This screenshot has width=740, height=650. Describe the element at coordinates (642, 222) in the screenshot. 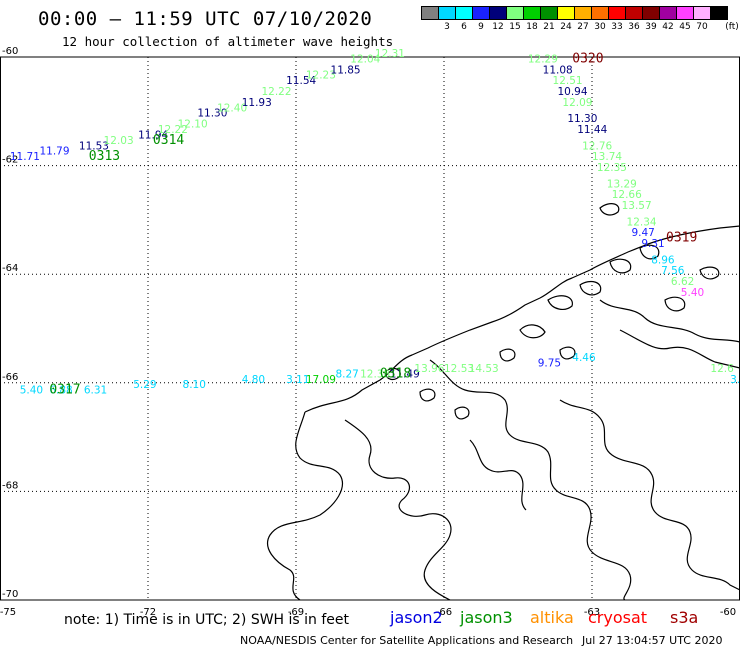

I see `swh-reading: 12.34` at that location.